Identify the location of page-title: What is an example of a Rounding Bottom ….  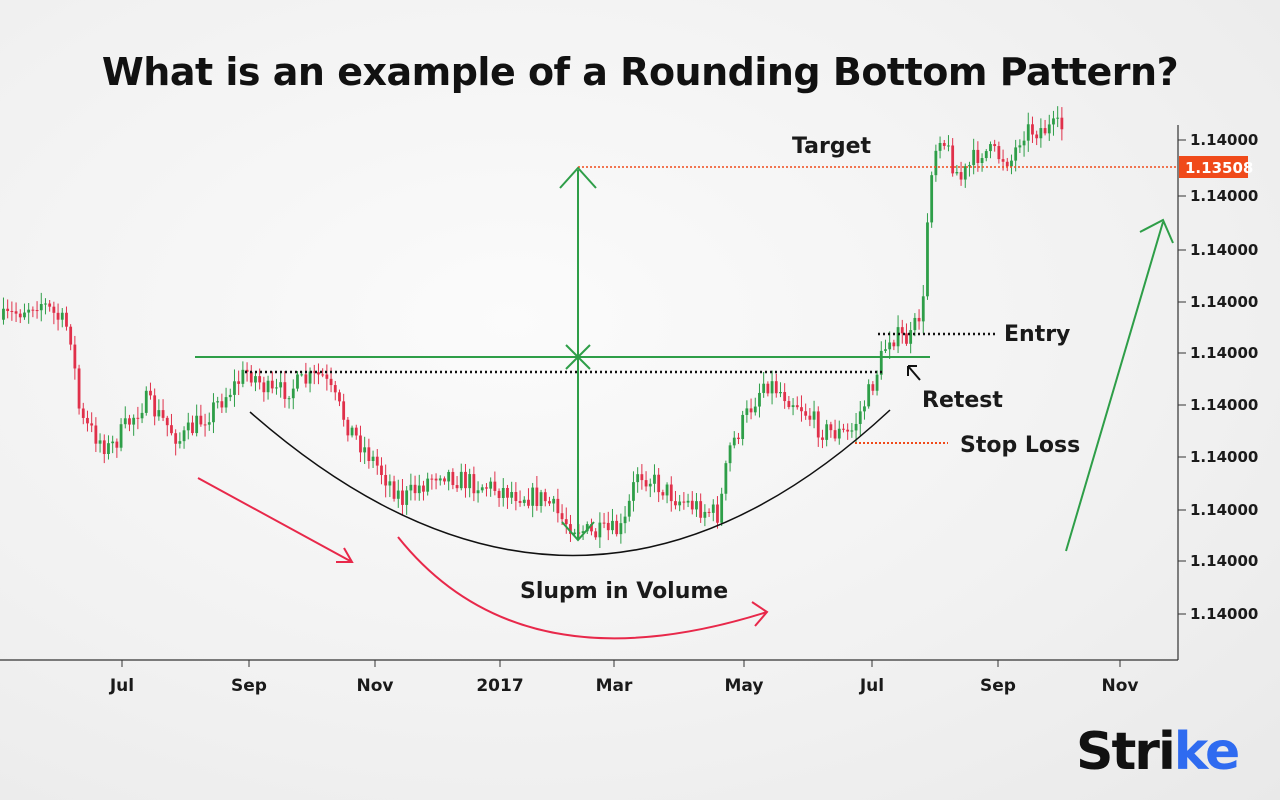
(640, 72).